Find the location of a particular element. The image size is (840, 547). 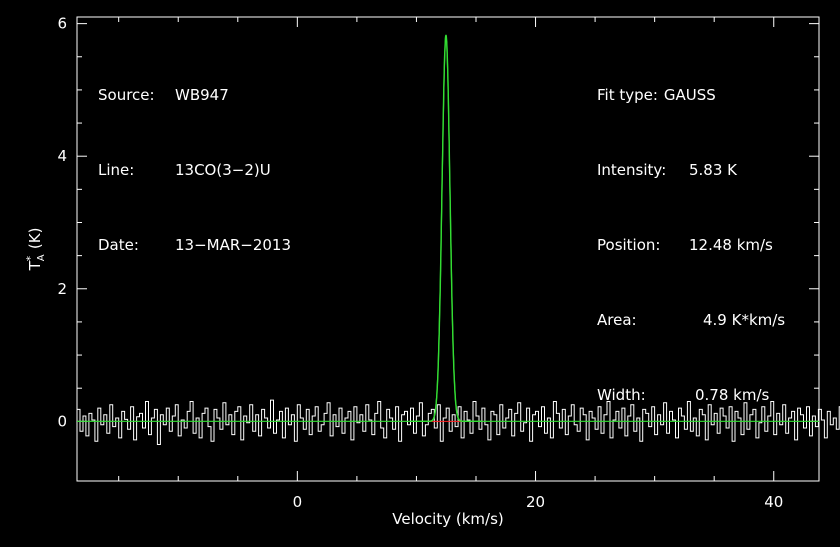

y-axis-label-text: TA* (K) is located at coordinates (35, 250).